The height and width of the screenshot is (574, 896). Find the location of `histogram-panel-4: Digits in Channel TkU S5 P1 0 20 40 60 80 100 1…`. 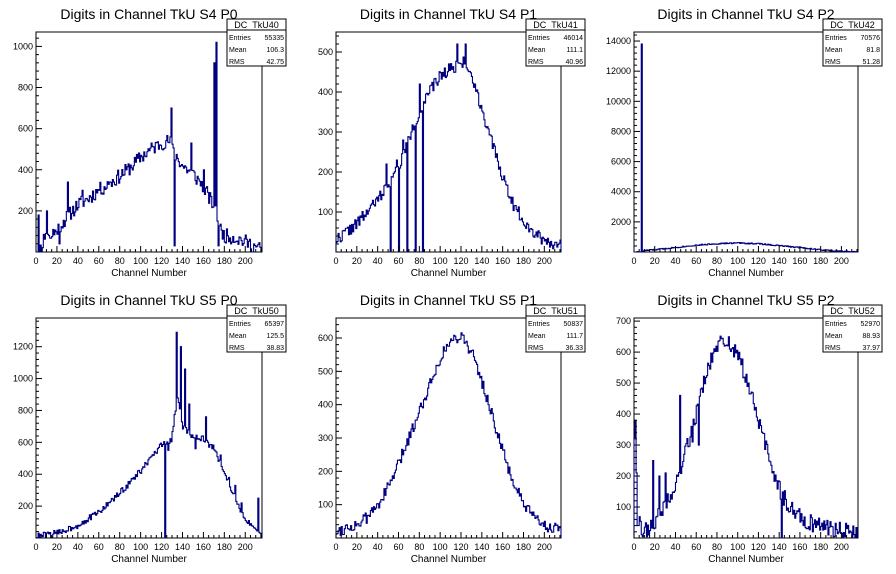

histogram-panel-4: Digits in Channel TkU S5 P1 0 20 40 60 80 100 1… is located at coordinates (452, 428).